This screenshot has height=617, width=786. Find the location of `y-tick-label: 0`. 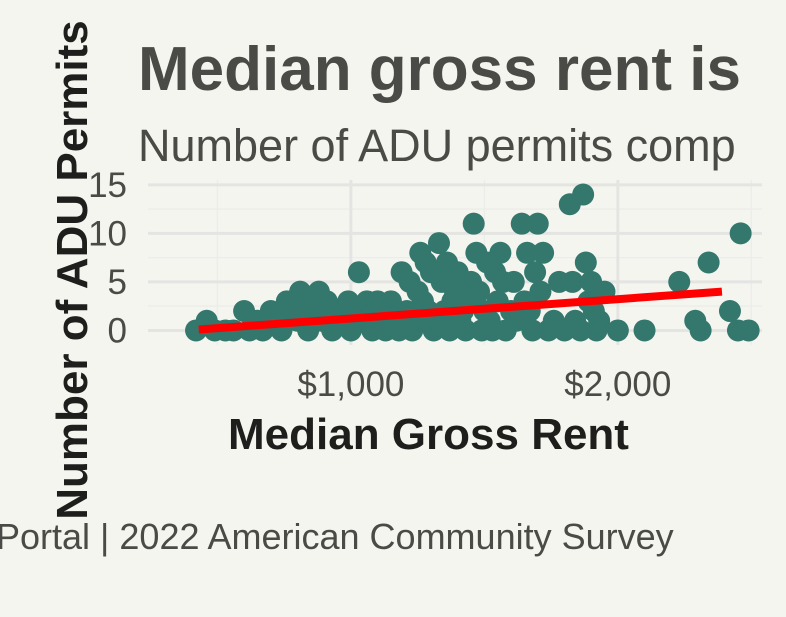

y-tick-label: 0 is located at coordinates (117, 330).